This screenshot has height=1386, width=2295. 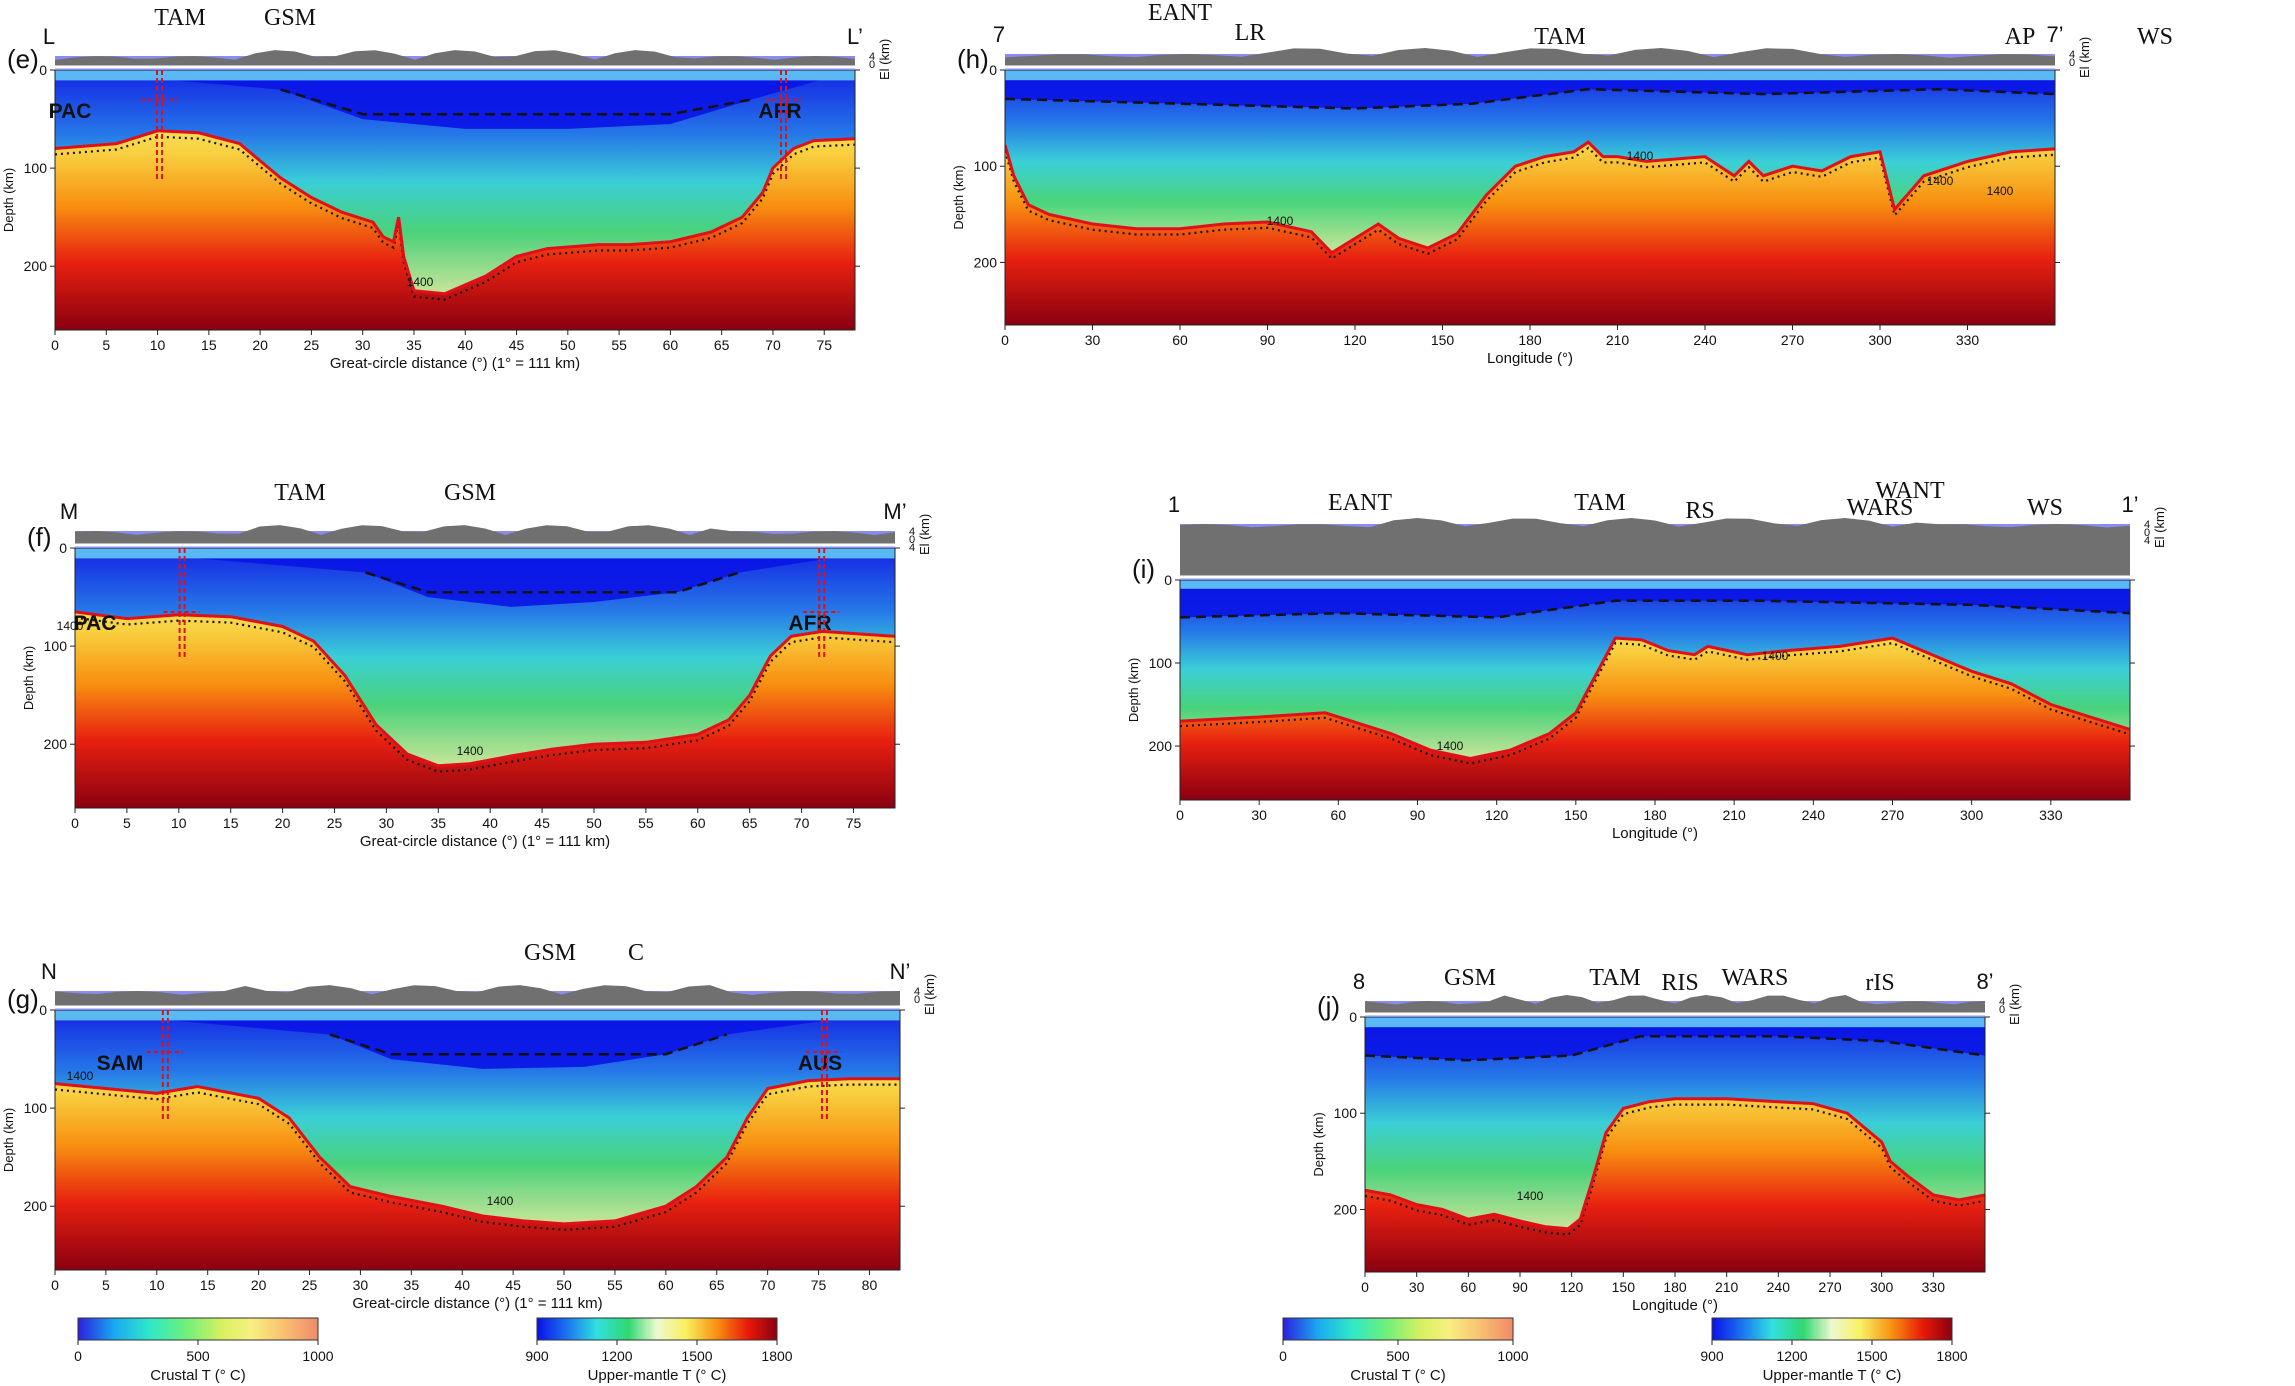 I want to click on colorbar-label: Crustal T (° C), so click(x=197, y=1375).